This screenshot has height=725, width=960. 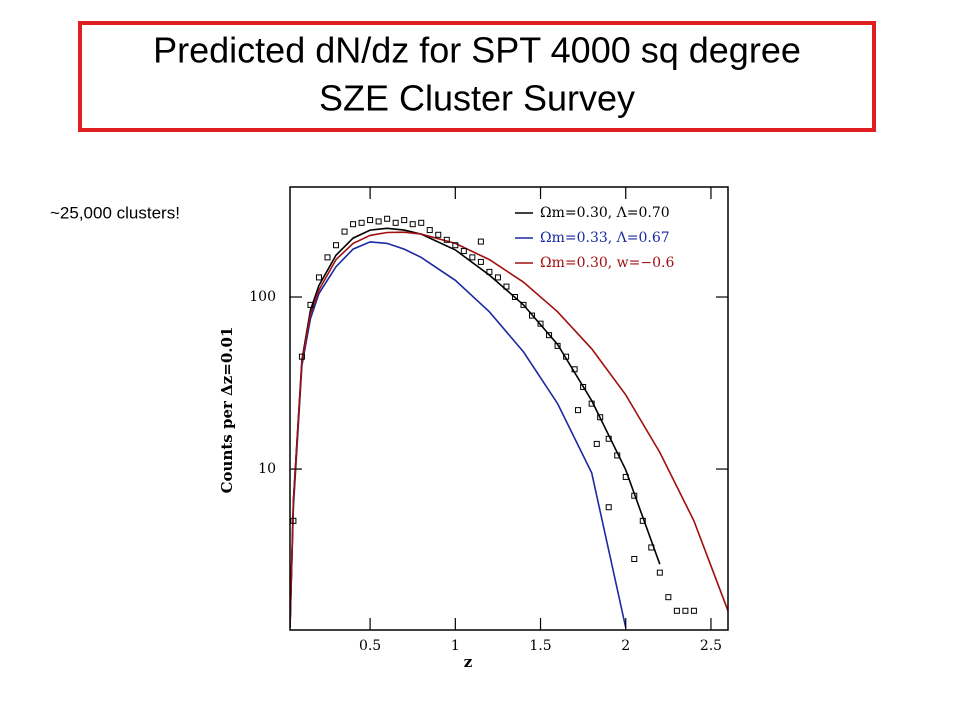 What do you see at coordinates (711, 646) in the screenshot?
I see `x-tick-label: 2.5` at bounding box center [711, 646].